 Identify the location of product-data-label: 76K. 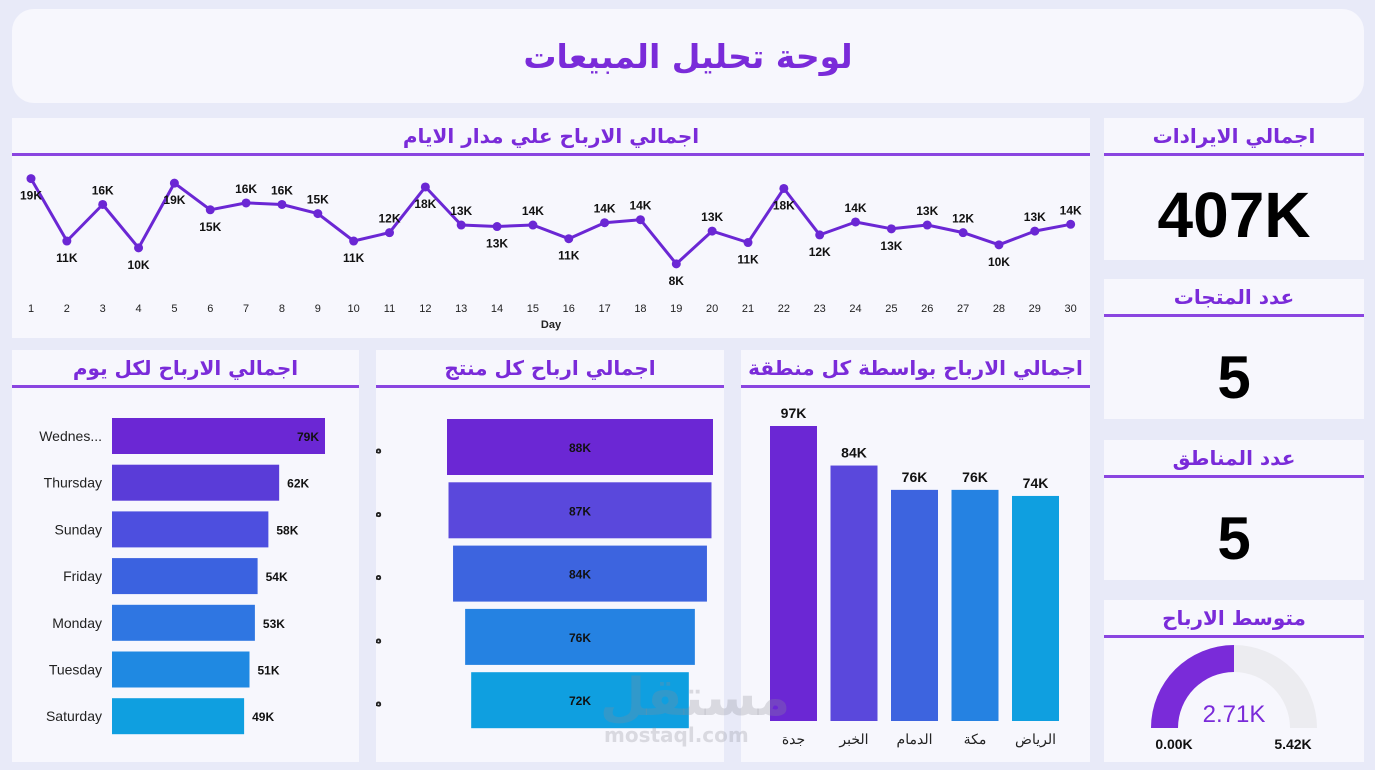
(580, 638).